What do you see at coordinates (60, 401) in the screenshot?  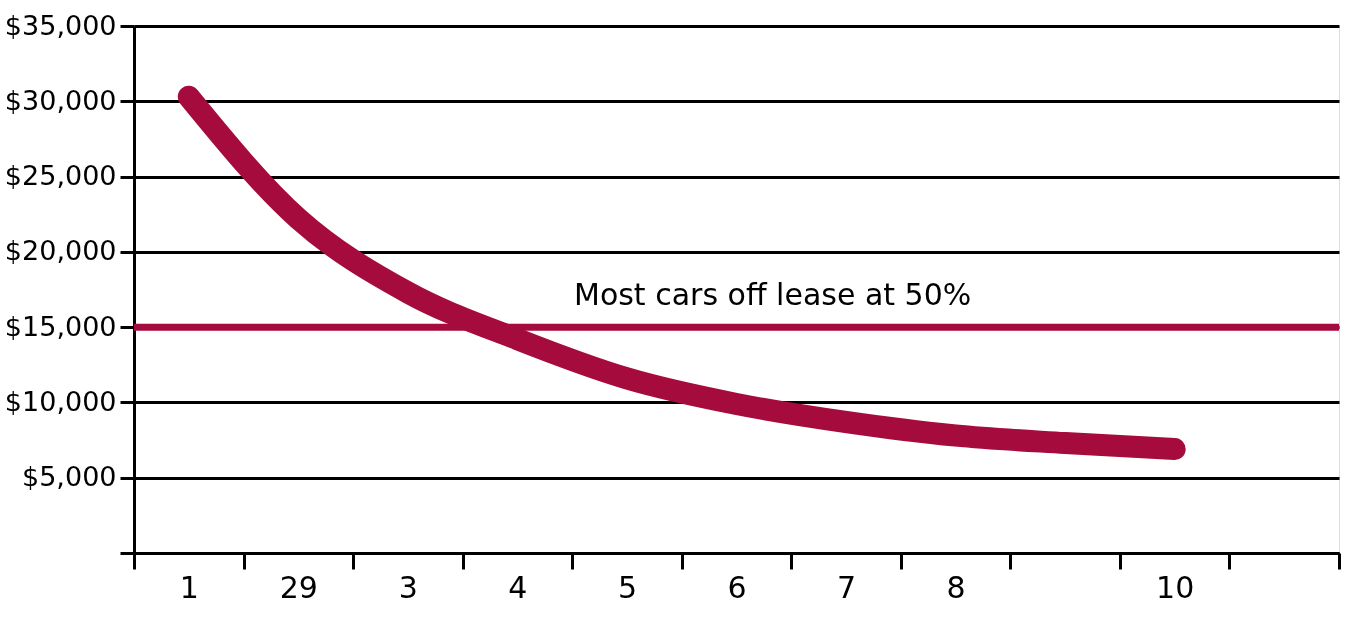 I see `y-tick-label: $10,000` at bounding box center [60, 401].